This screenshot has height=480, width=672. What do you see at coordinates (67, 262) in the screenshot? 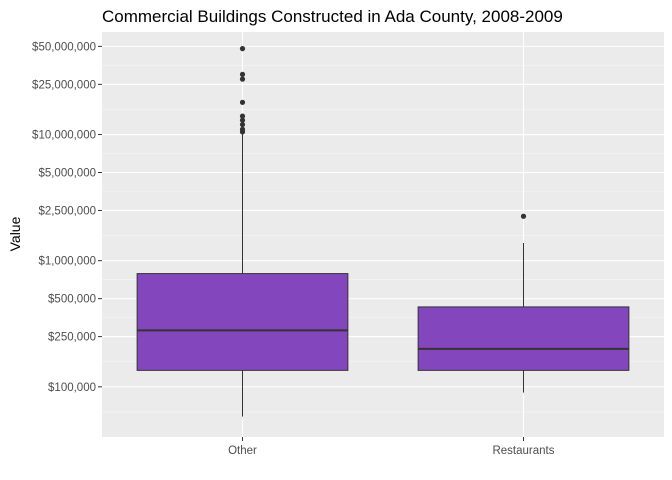
I see `y-tick-label: $1,000,000` at bounding box center [67, 262].